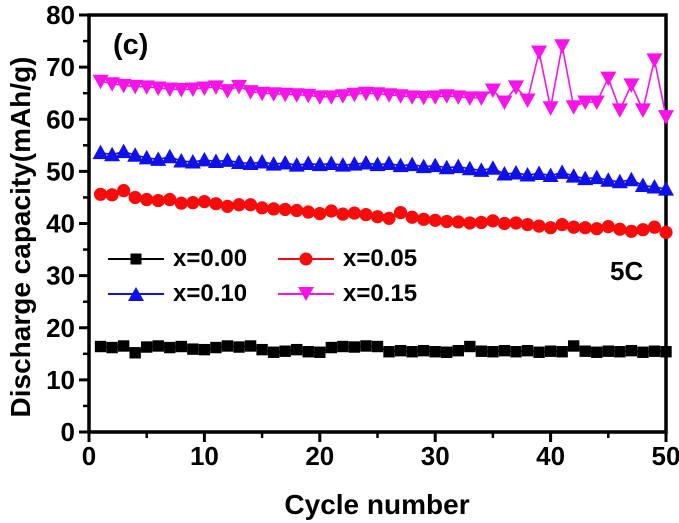  What do you see at coordinates (131, 45) in the screenshot?
I see `panel-label: (c)` at bounding box center [131, 45].